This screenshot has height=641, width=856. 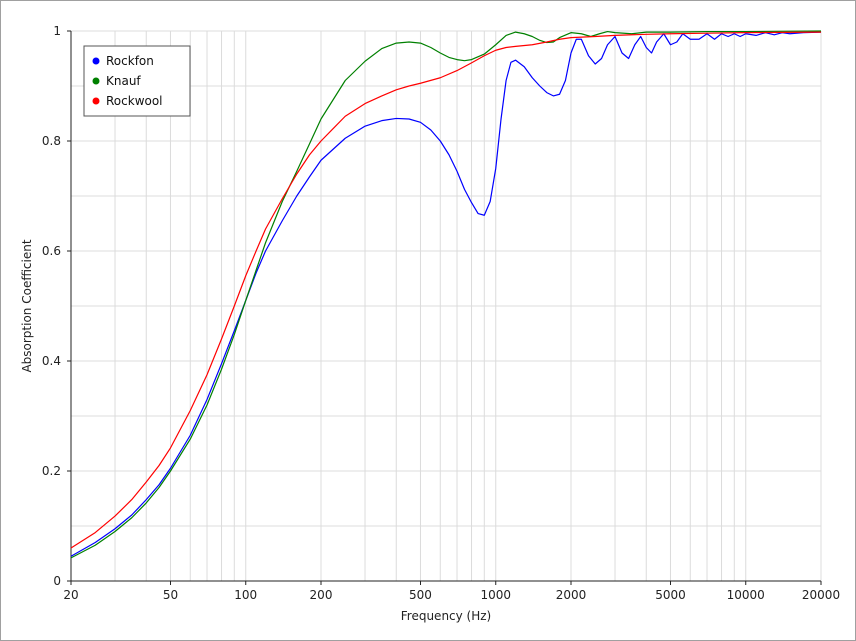 I want to click on legend-label: Knauf, so click(x=123, y=81).